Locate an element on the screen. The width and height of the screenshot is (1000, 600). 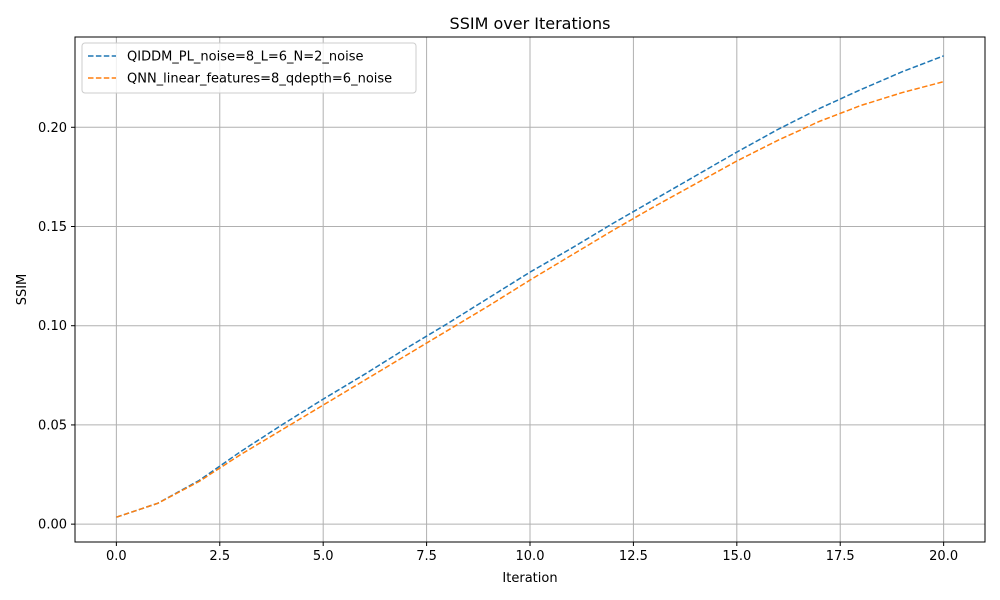
x-tick-label: 0.0 is located at coordinates (116, 556).